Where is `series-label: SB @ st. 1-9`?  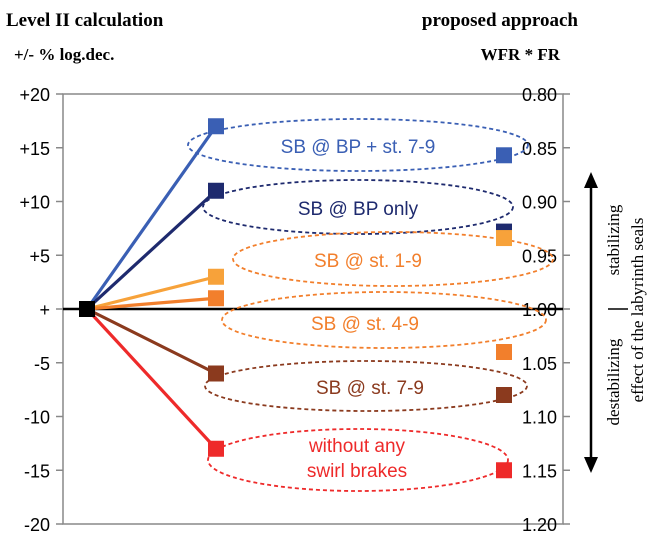 series-label: SB @ st. 1-9 is located at coordinates (368, 261).